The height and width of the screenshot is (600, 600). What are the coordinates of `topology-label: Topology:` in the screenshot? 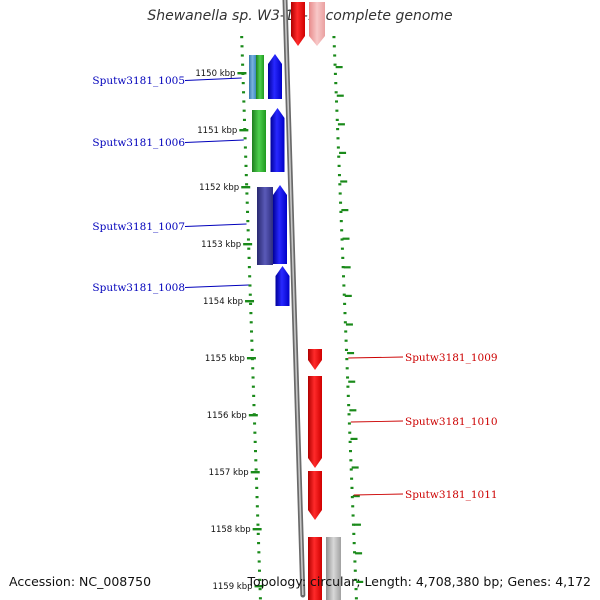 It's located at (277, 581).